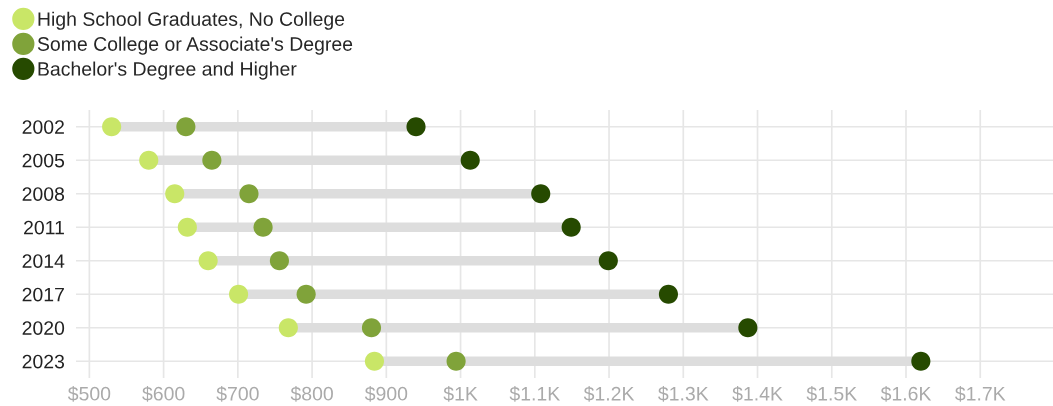  I want to click on legend-label: High School Graduates, No College, so click(191, 20).